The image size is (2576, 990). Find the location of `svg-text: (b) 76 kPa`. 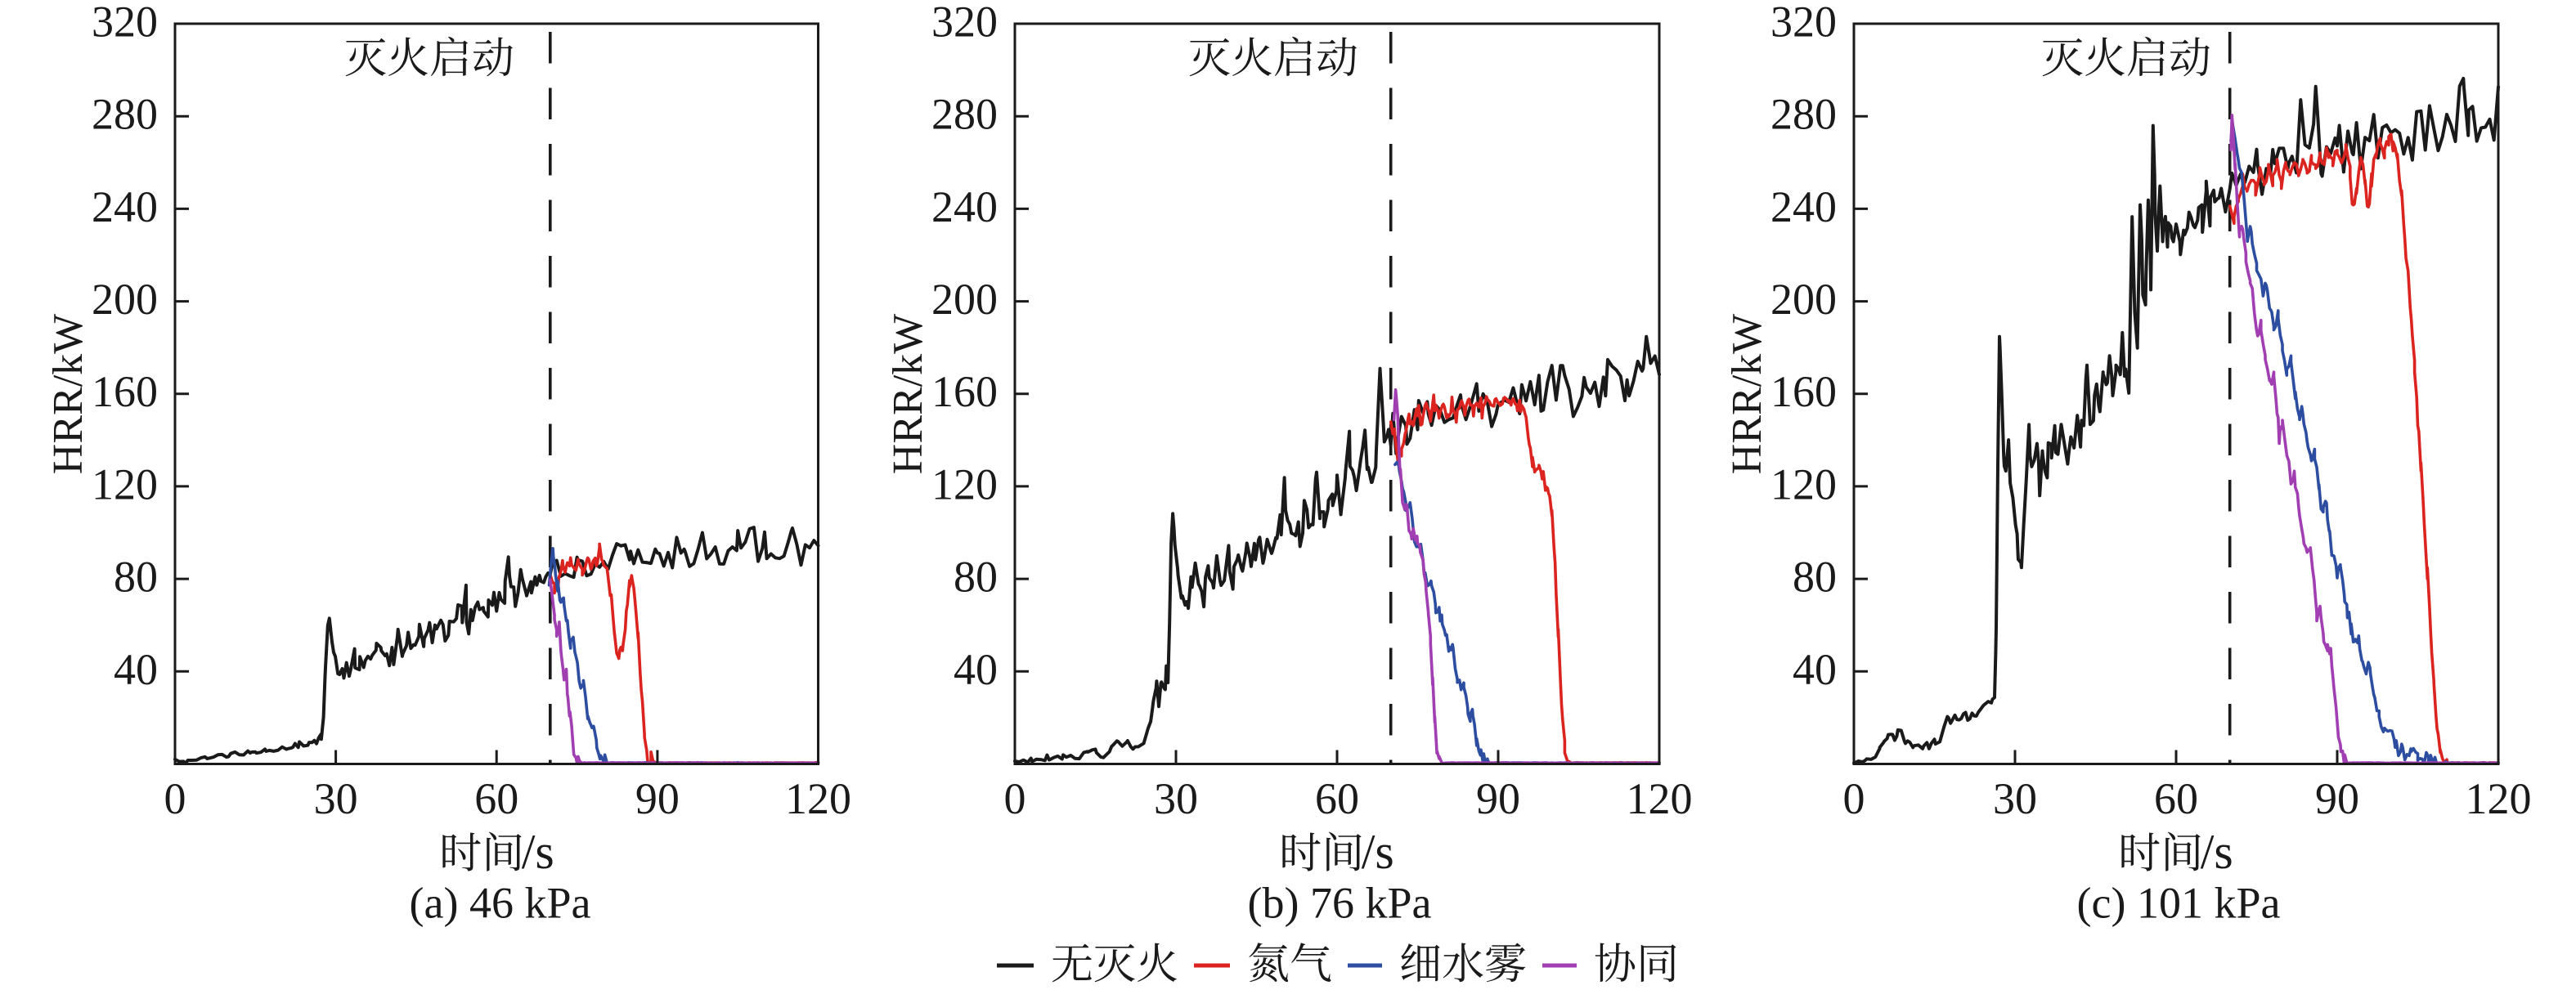

svg-text: (b) 76 kPa is located at coordinates (1340, 903).